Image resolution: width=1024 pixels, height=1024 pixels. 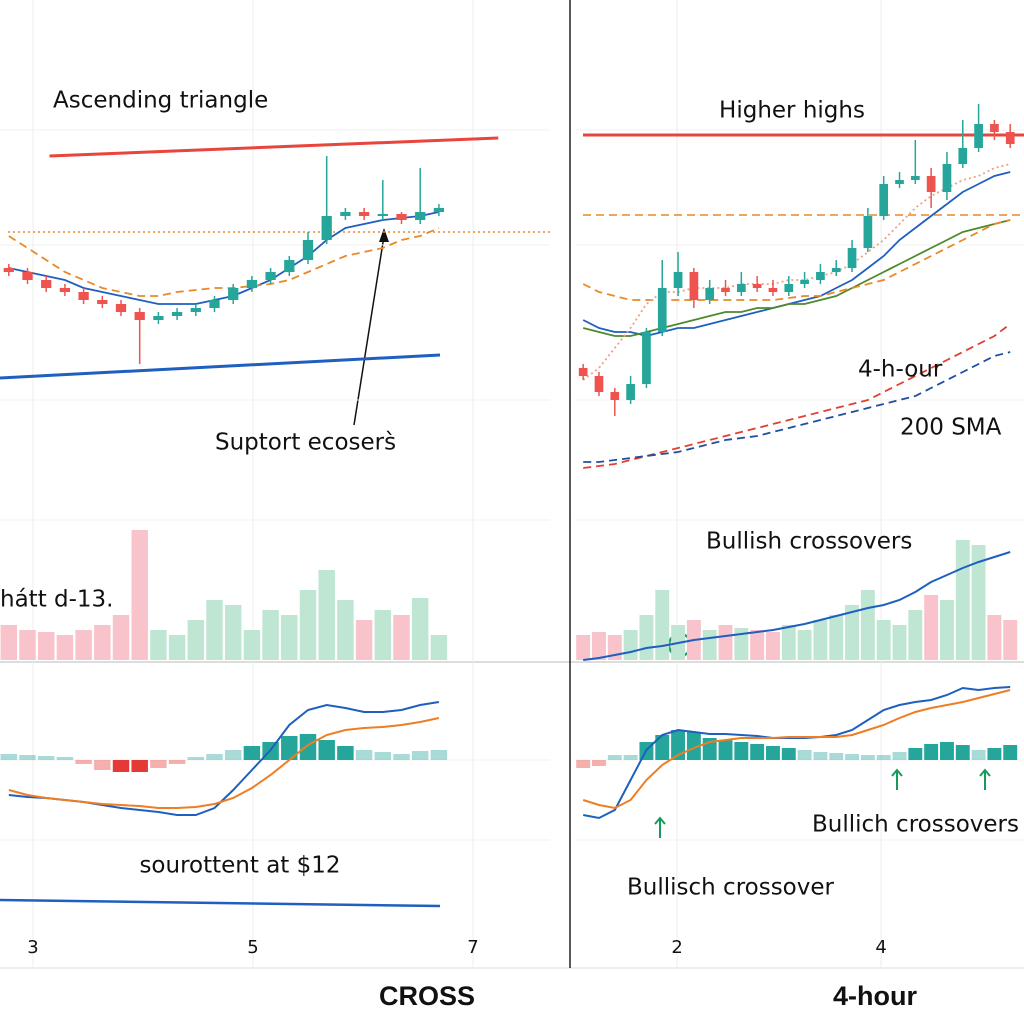 What do you see at coordinates (32, 947) in the screenshot?
I see `x-tick-label: 3` at bounding box center [32, 947].